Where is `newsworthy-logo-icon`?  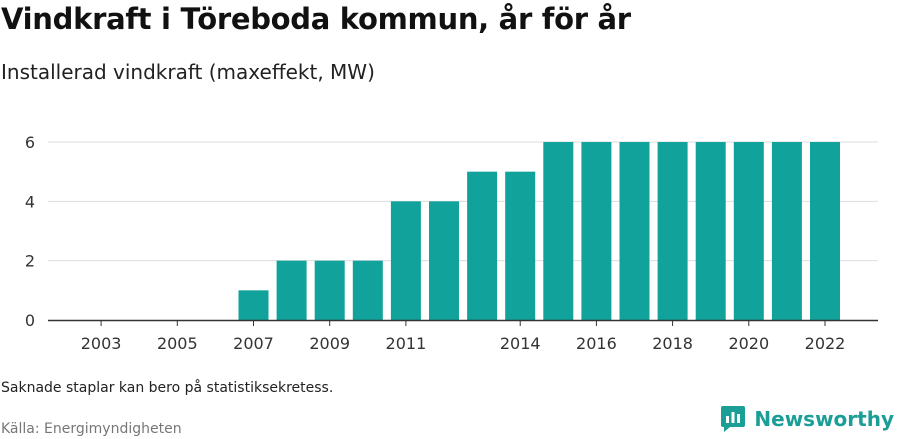 newsworthy-logo-icon is located at coordinates (733, 419).